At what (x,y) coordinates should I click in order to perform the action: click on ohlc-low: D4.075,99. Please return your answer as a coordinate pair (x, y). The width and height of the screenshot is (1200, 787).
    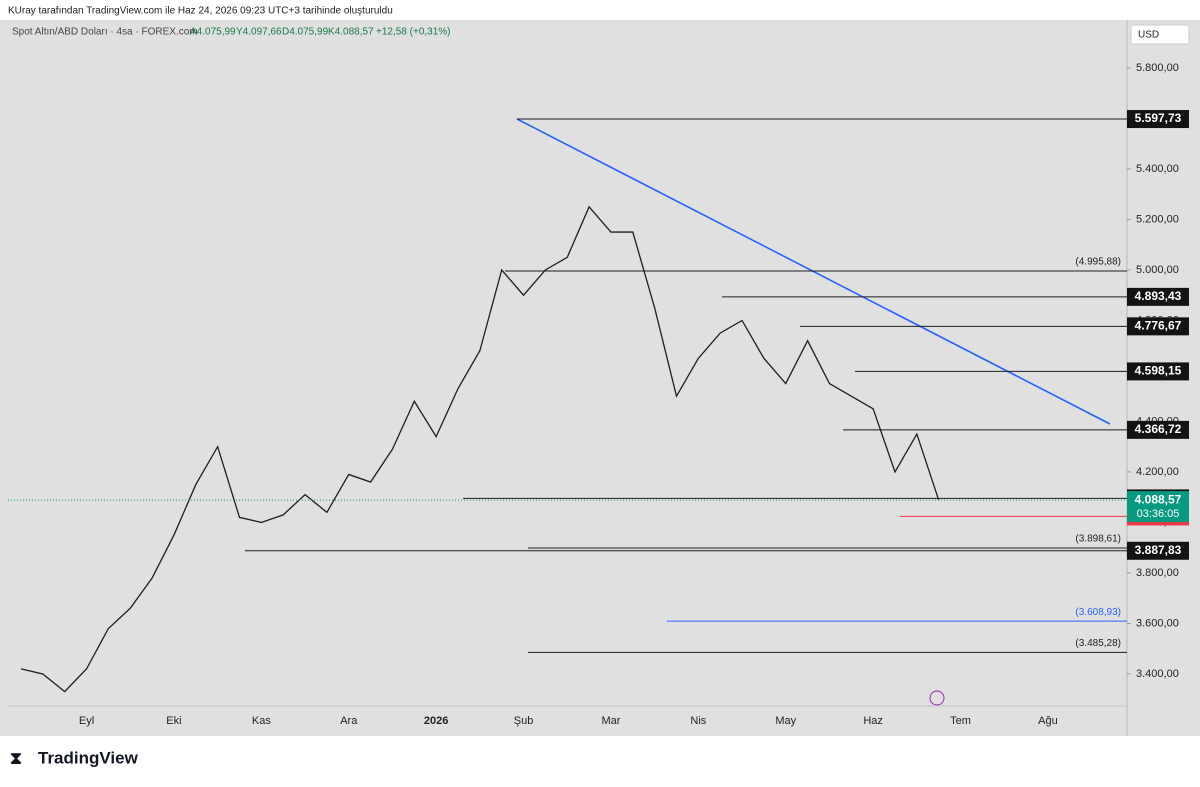
    Looking at the image, I should click on (305, 32).